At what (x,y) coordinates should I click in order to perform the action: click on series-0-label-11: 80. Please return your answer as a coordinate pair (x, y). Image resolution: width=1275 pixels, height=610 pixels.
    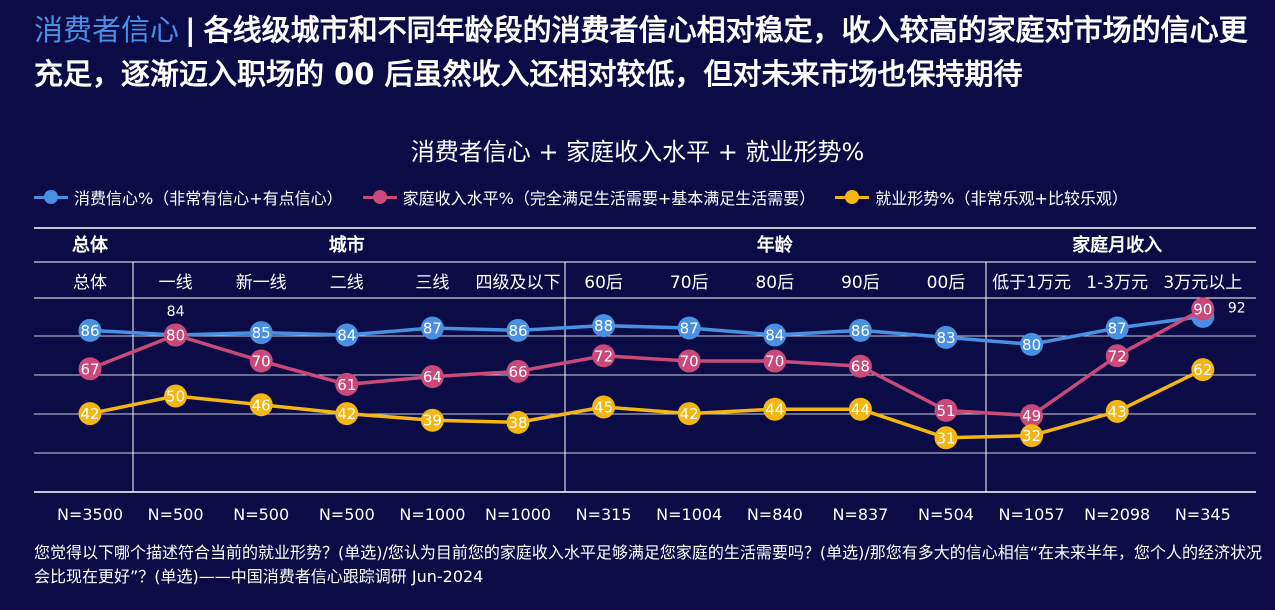
    Looking at the image, I should click on (1031, 345).